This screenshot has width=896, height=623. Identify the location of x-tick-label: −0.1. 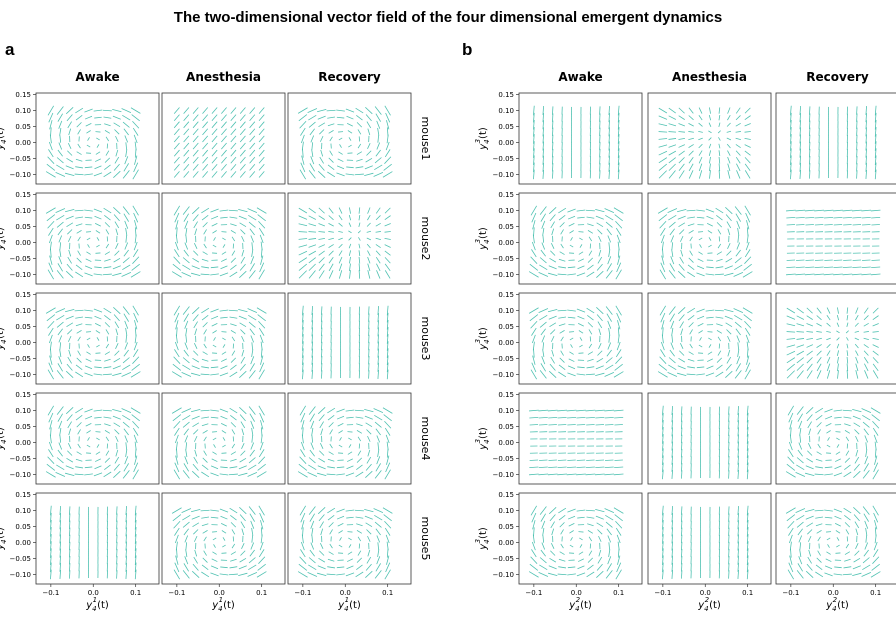
(176, 593).